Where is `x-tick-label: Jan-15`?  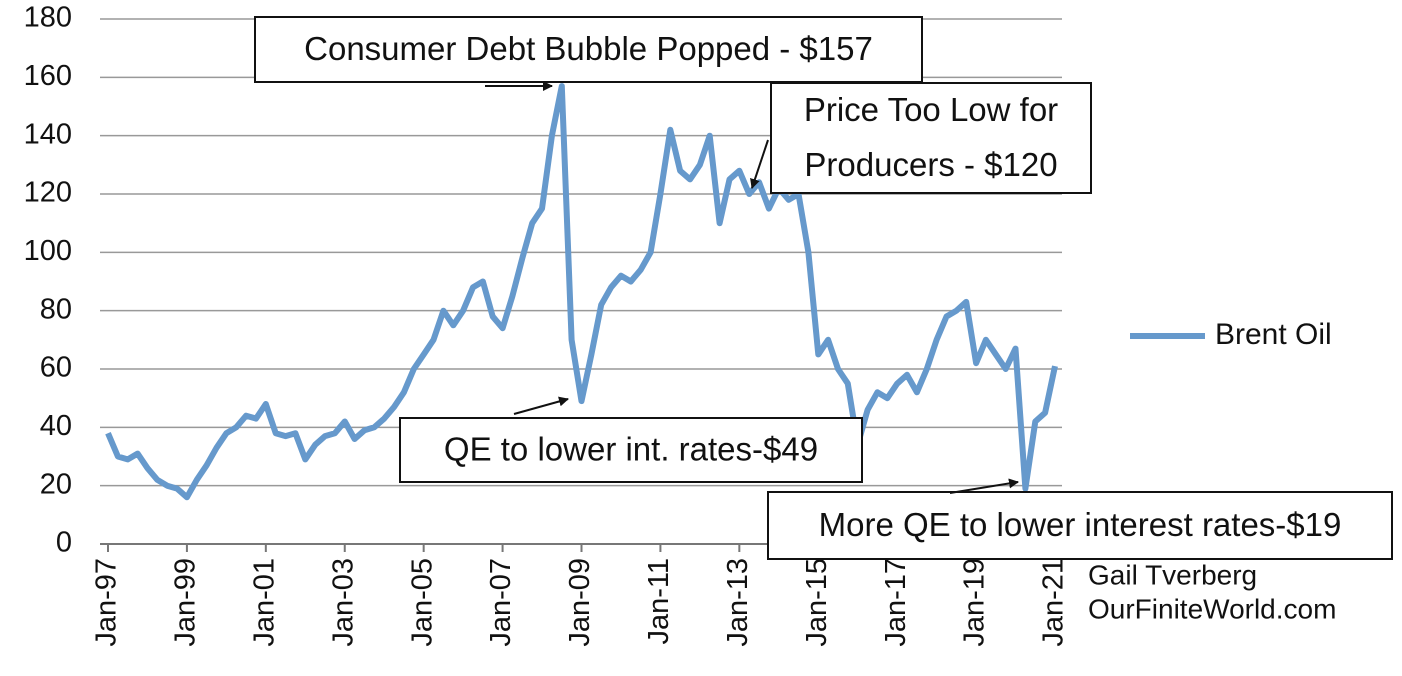
x-tick-label: Jan-15 is located at coordinates (817, 602).